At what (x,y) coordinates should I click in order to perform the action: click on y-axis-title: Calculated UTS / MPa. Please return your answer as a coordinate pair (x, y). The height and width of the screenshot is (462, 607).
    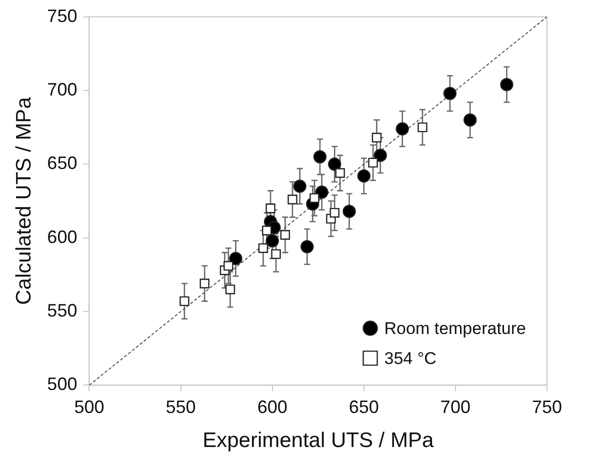
    Looking at the image, I should click on (24, 200).